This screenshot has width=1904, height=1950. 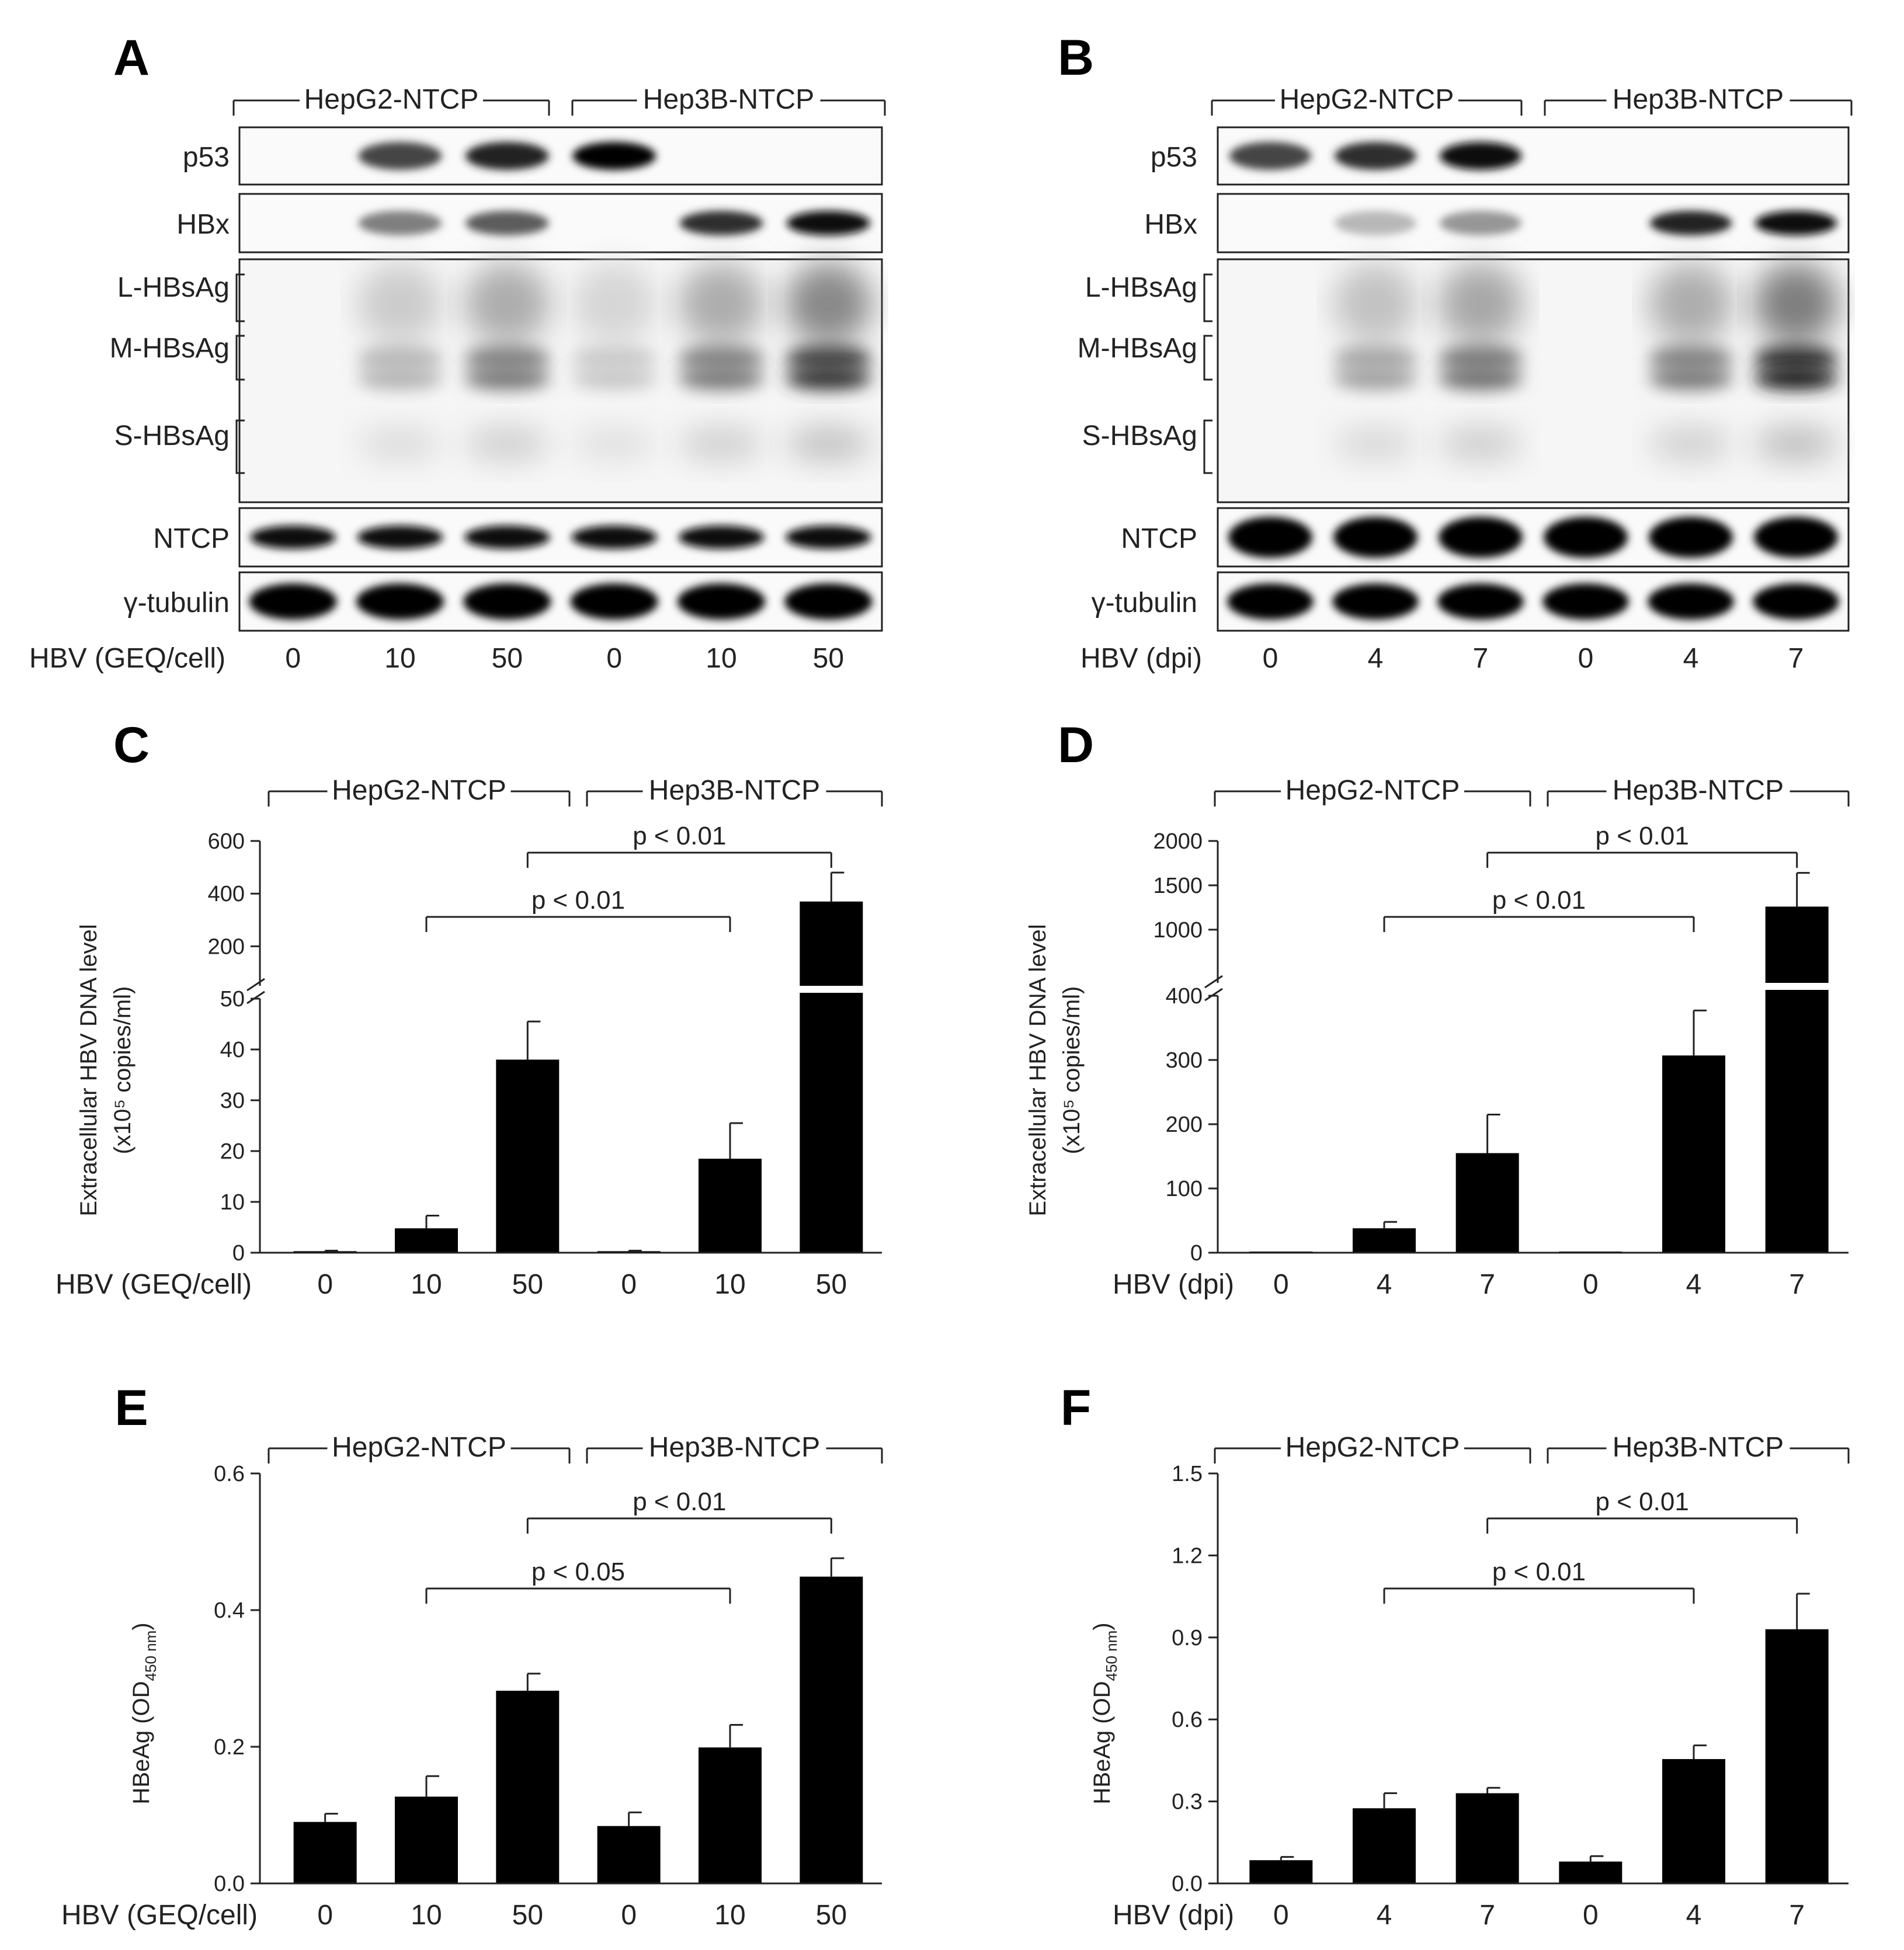 What do you see at coordinates (1481, 658) in the screenshot?
I see `lane-label: 7` at bounding box center [1481, 658].